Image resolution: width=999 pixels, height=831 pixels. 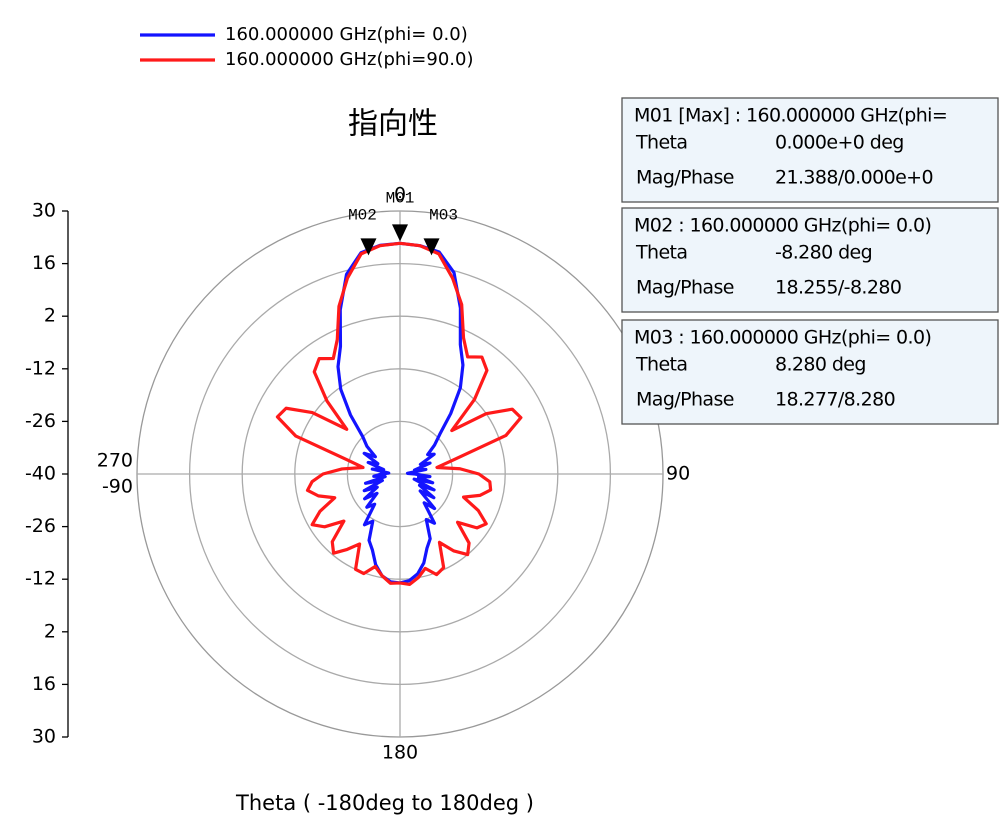 What do you see at coordinates (400, 753) in the screenshot?
I see `theta-tick-label: 180` at bounding box center [400, 753].